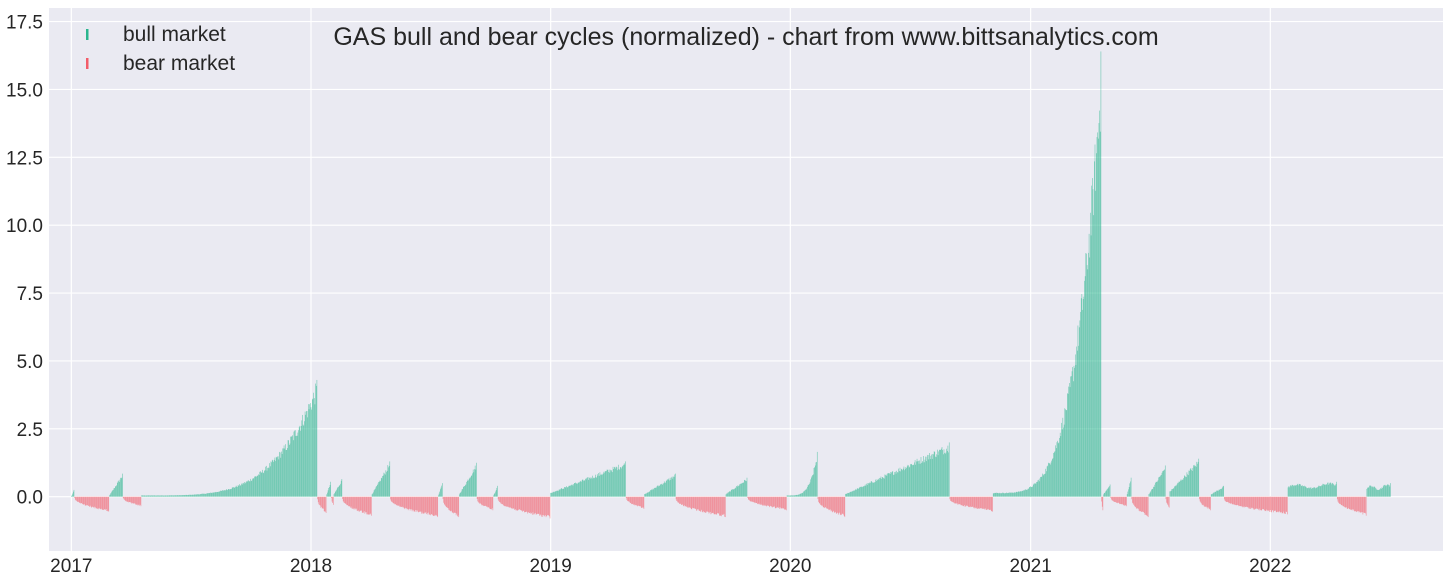  Describe the element at coordinates (24, 90) in the screenshot. I see `y-tick-label: 15.0` at that location.